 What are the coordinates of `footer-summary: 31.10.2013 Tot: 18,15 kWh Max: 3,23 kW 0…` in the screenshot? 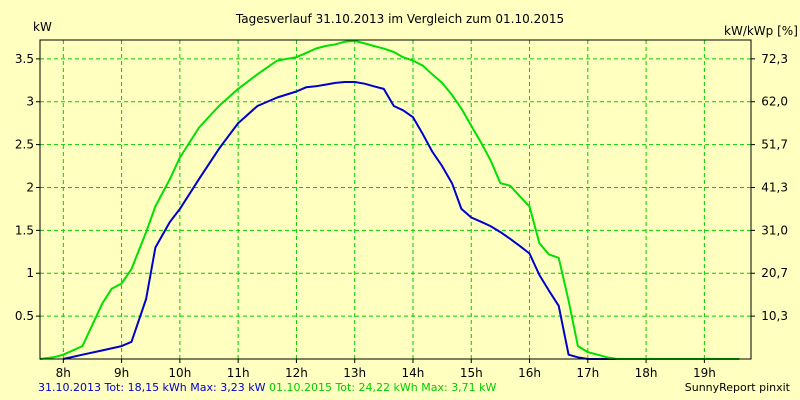 It's located at (267, 387).